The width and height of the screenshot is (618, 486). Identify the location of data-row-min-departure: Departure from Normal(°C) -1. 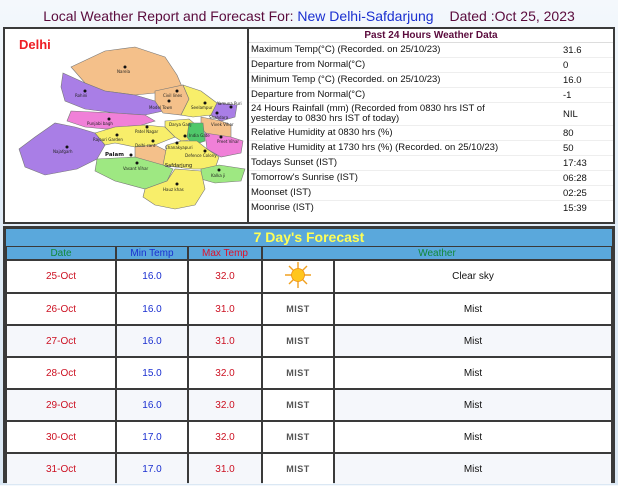
(431, 95).